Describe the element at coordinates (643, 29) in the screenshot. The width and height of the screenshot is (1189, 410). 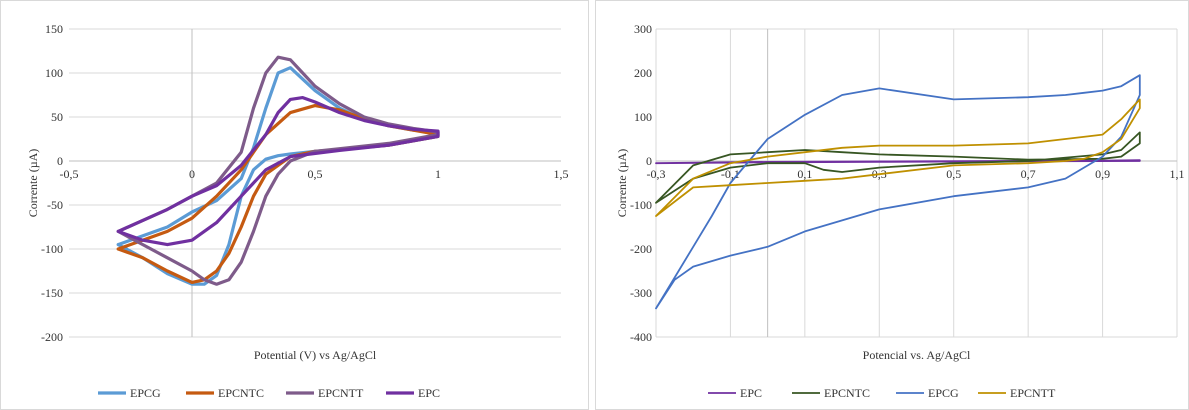
I see `y-tick-label: 300` at that location.